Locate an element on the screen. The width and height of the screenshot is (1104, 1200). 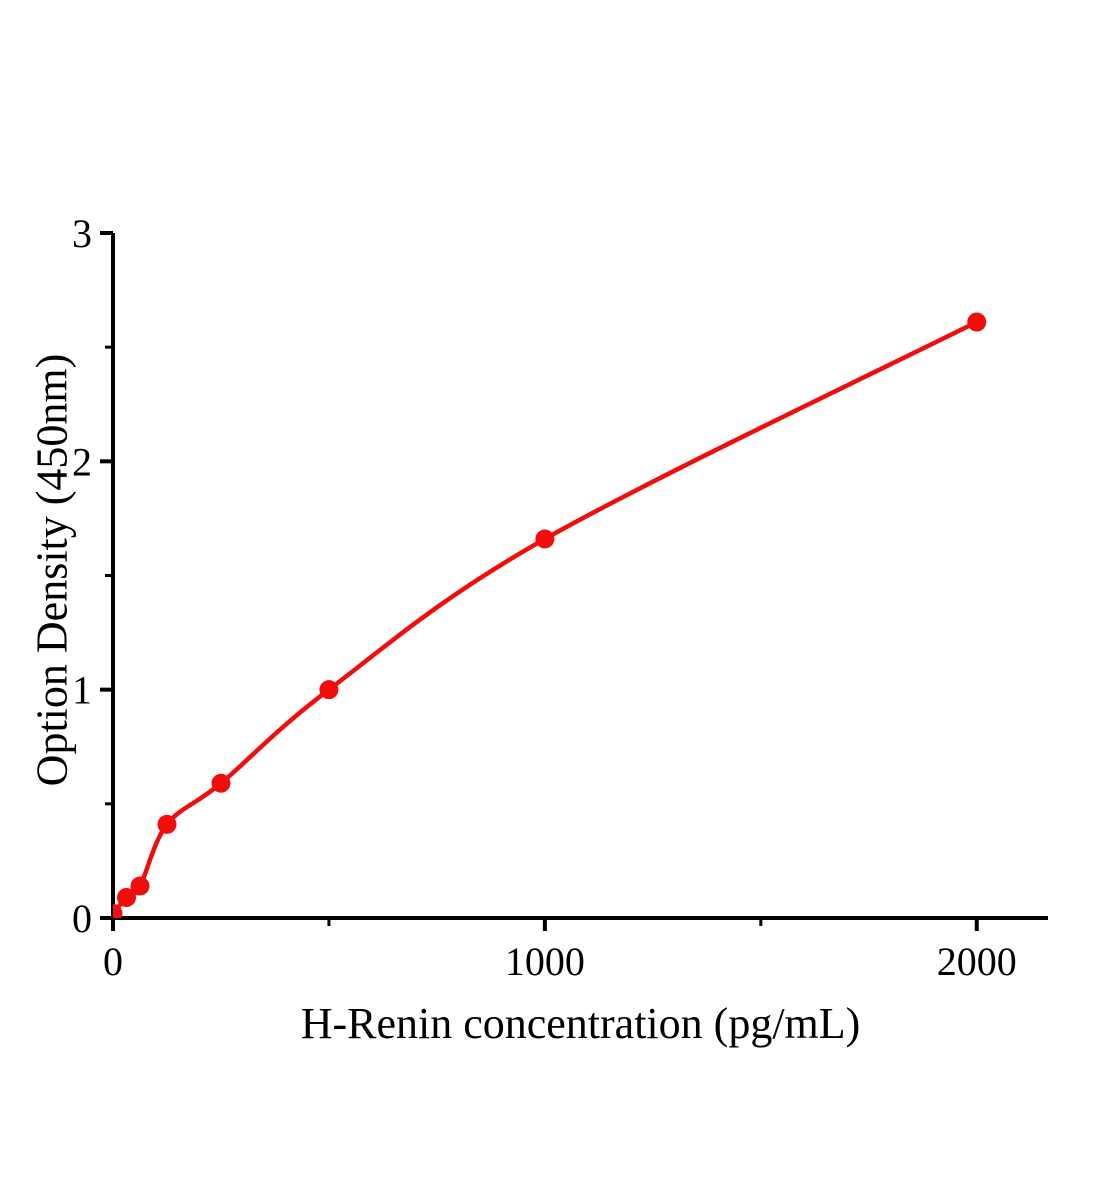
x-axis-title: H-Renin concentration (pg/mL) is located at coordinates (580, 1023).